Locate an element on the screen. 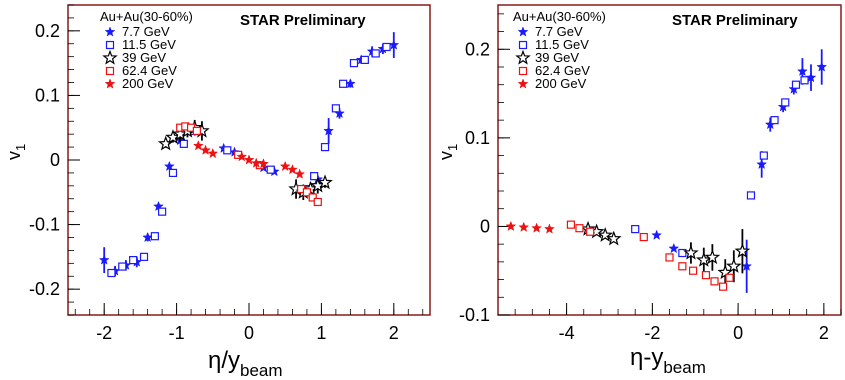  left-x-tick-label: -2 is located at coordinates (104, 333).